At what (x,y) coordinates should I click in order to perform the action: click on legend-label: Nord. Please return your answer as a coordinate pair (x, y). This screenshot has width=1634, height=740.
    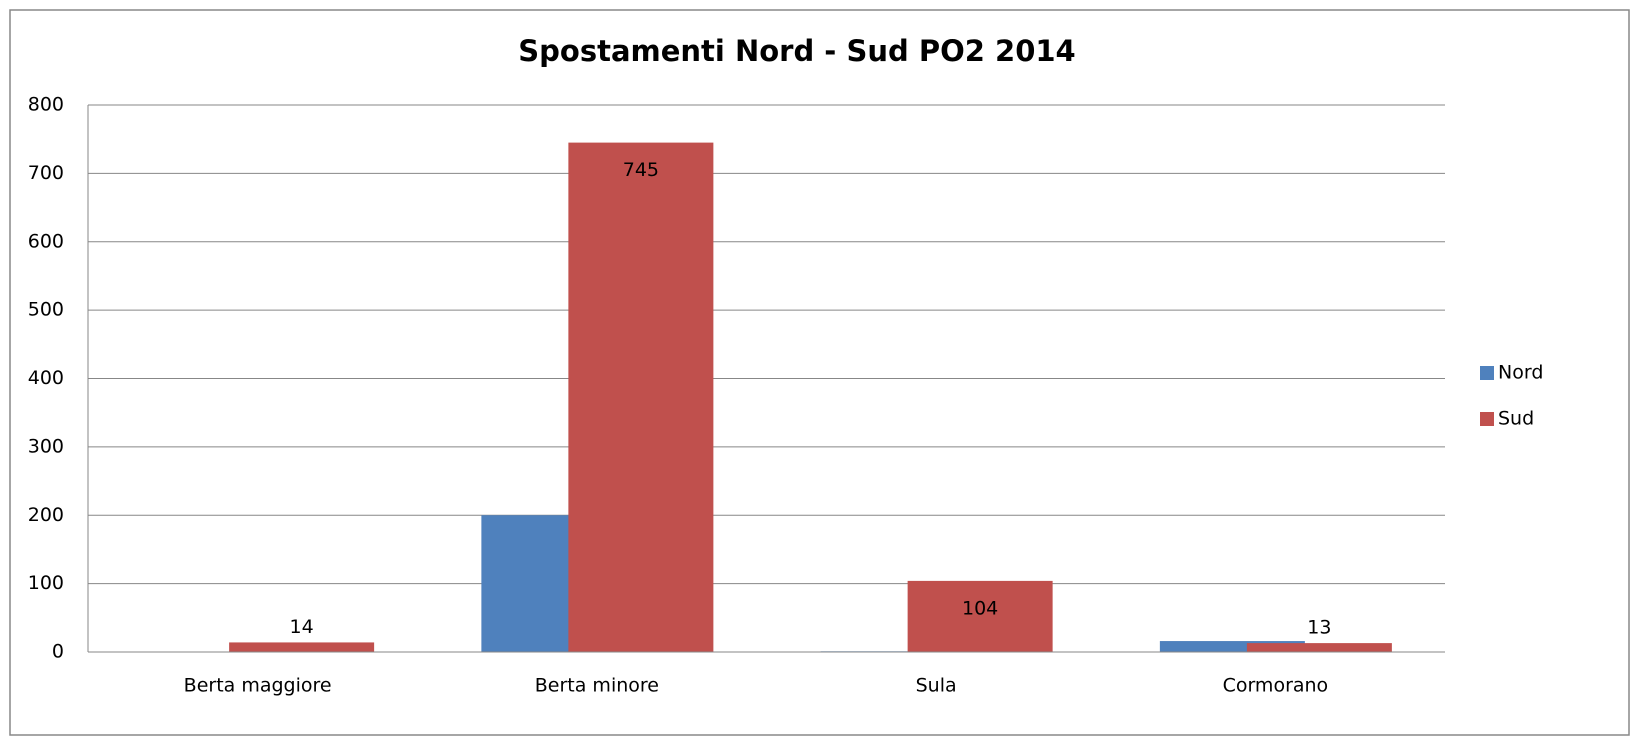
    Looking at the image, I should click on (1520, 373).